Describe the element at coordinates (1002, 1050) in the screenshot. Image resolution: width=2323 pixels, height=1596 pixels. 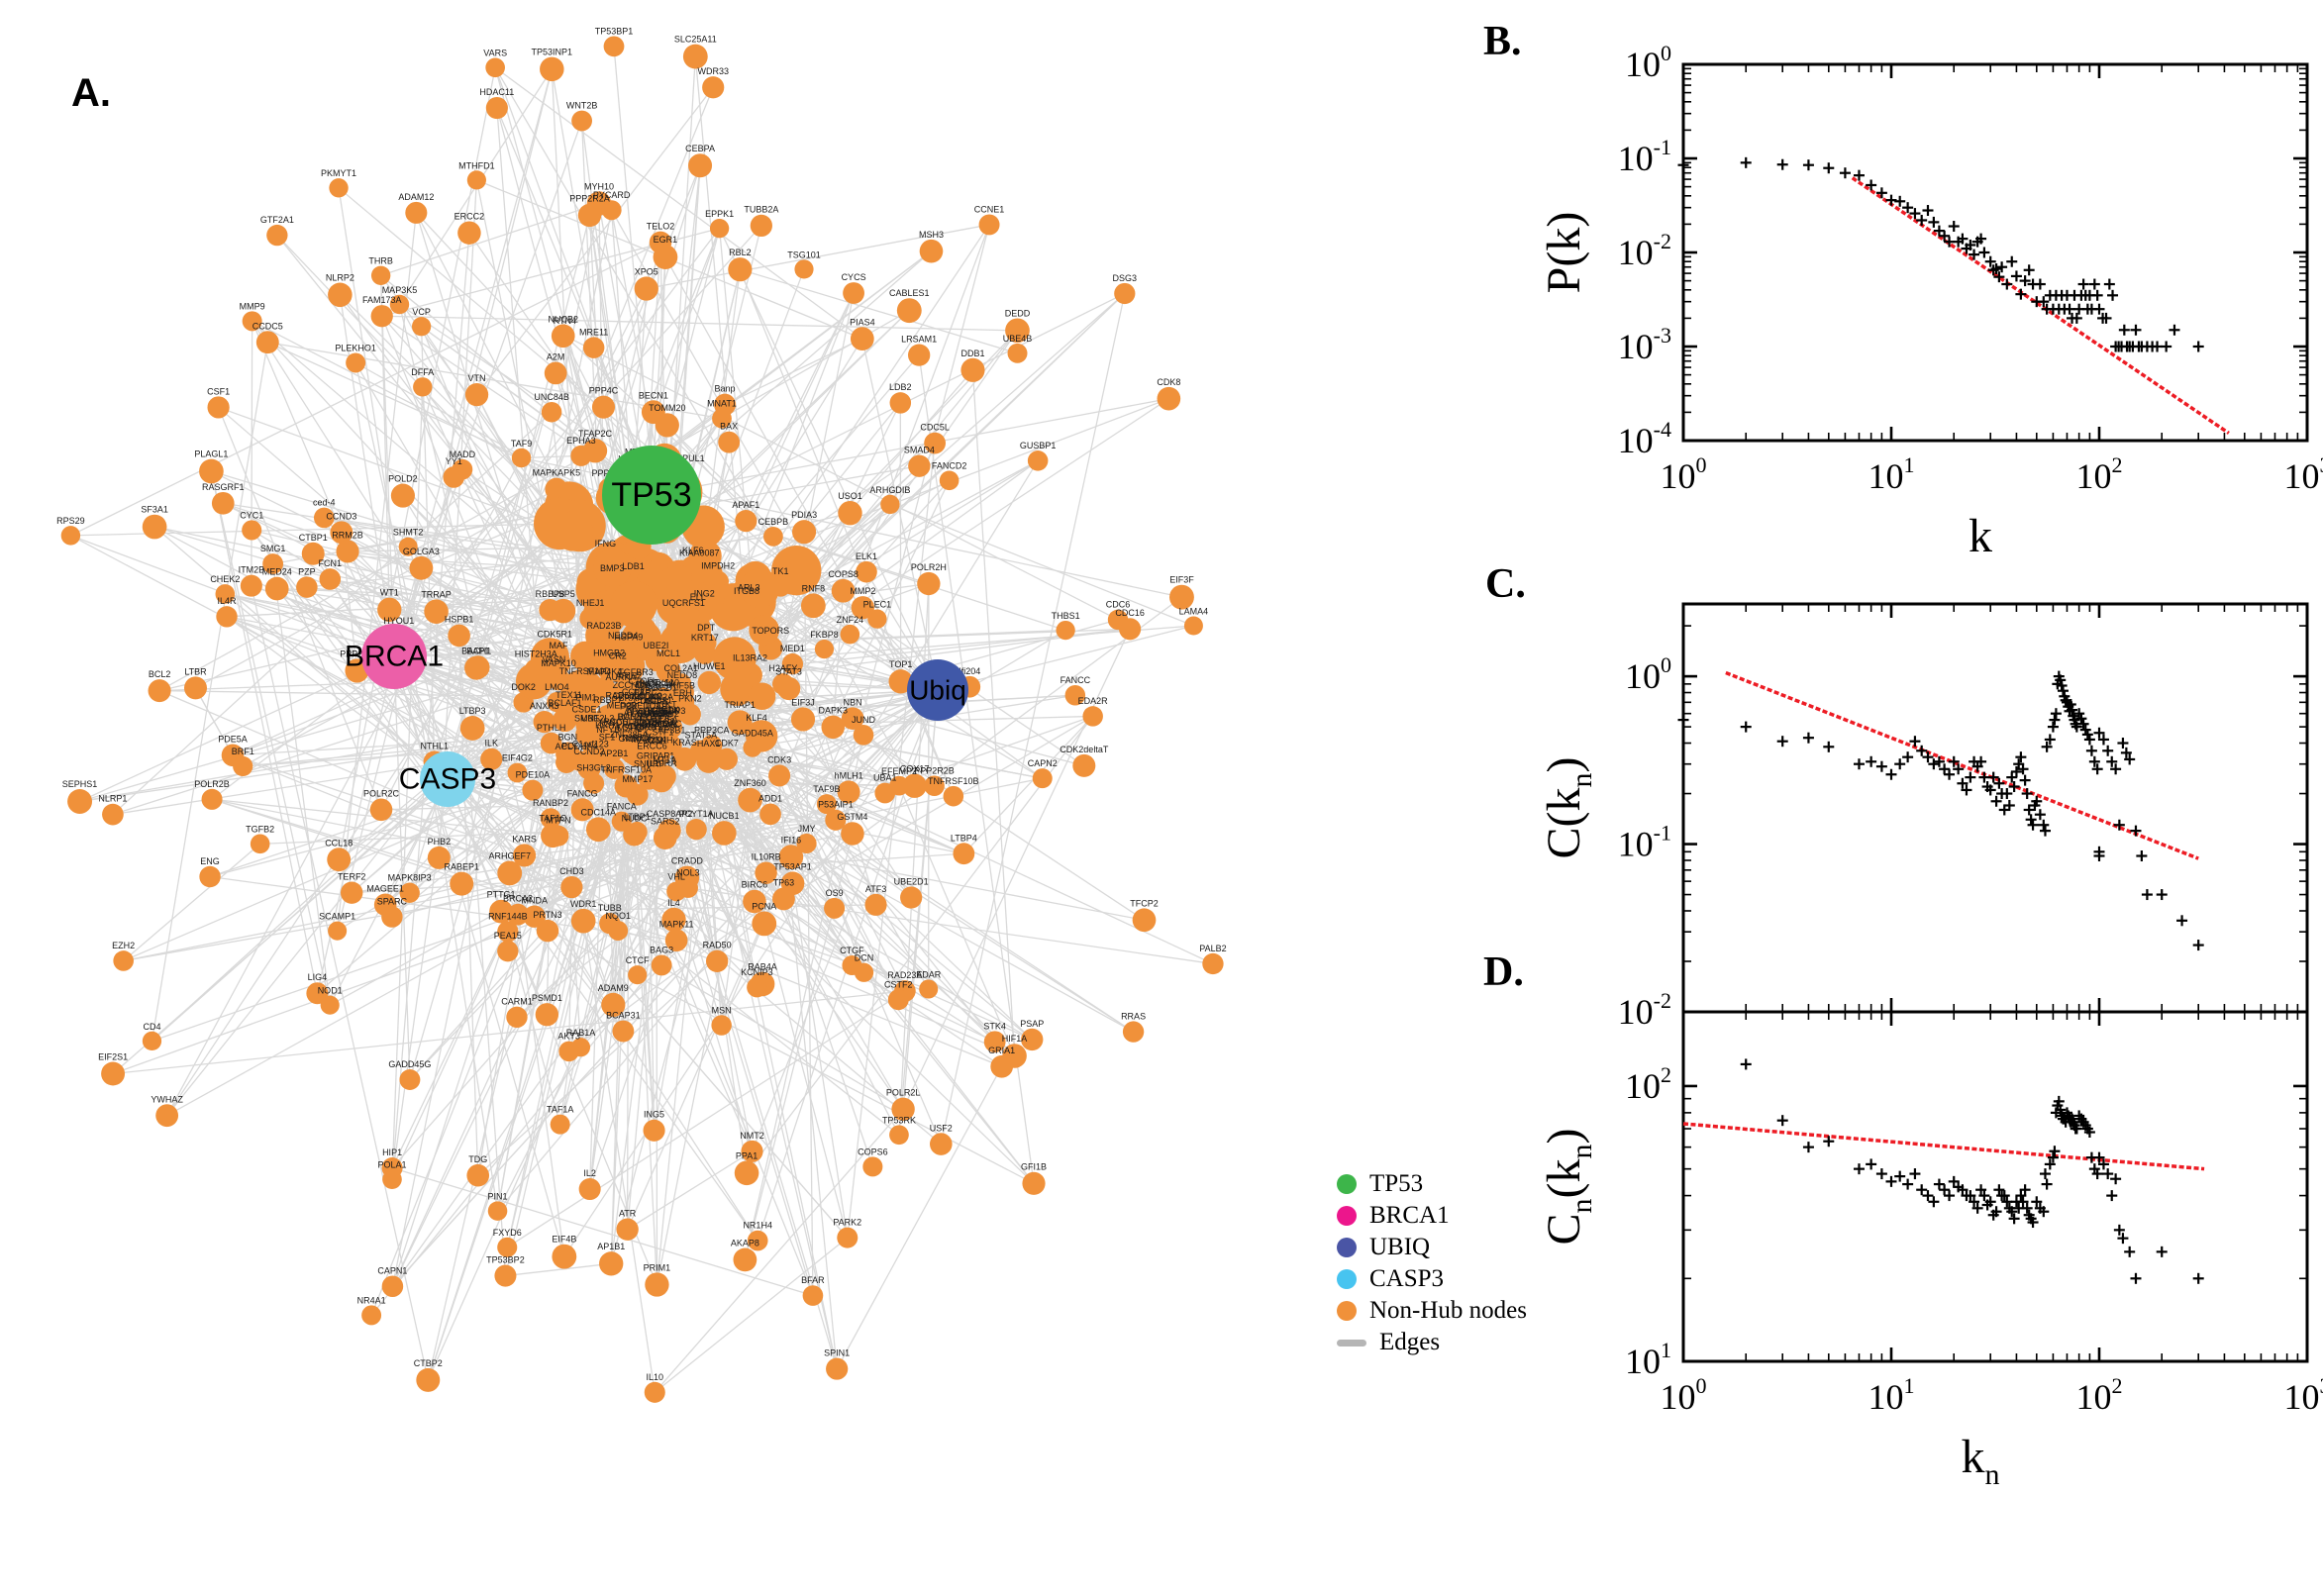
I see `svg-text: GRIA1` at that location.